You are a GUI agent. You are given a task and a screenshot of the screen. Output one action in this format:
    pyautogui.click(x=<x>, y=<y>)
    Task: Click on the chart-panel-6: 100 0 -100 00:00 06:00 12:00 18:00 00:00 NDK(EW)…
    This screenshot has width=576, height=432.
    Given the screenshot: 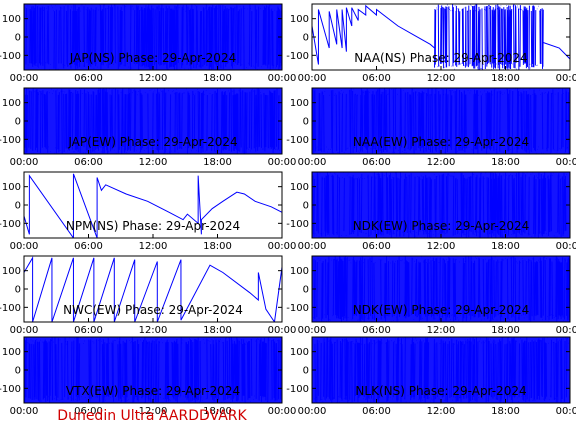 What is the action you would take?
    pyautogui.click(x=431, y=211)
    